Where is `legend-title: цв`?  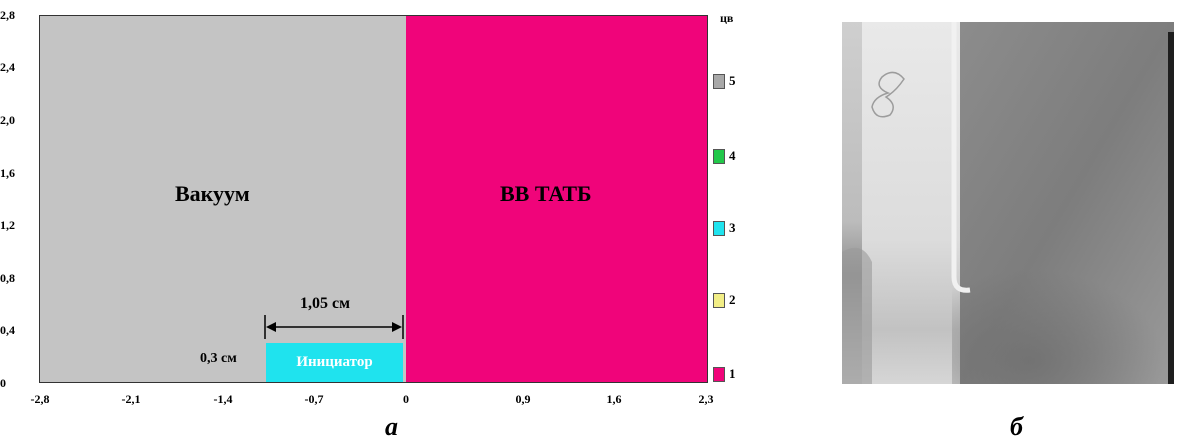 legend-title: цв is located at coordinates (727, 18).